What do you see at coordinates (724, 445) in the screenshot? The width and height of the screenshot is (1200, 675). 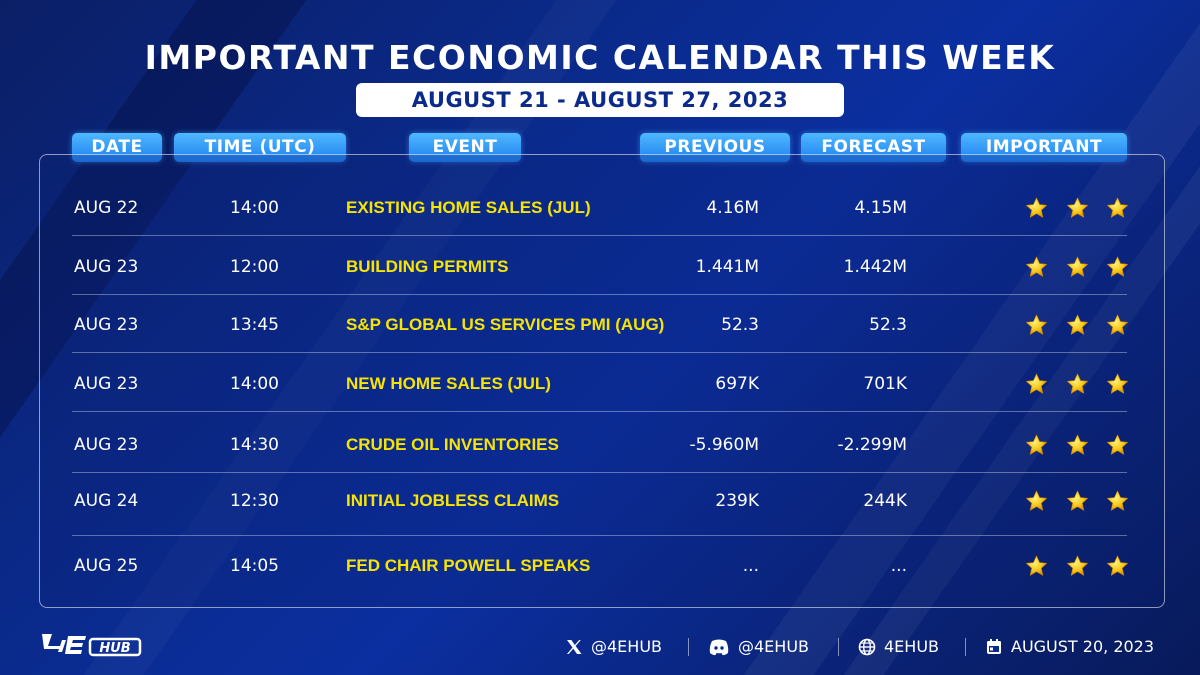 I see `row-previous: -5.960M` at bounding box center [724, 445].